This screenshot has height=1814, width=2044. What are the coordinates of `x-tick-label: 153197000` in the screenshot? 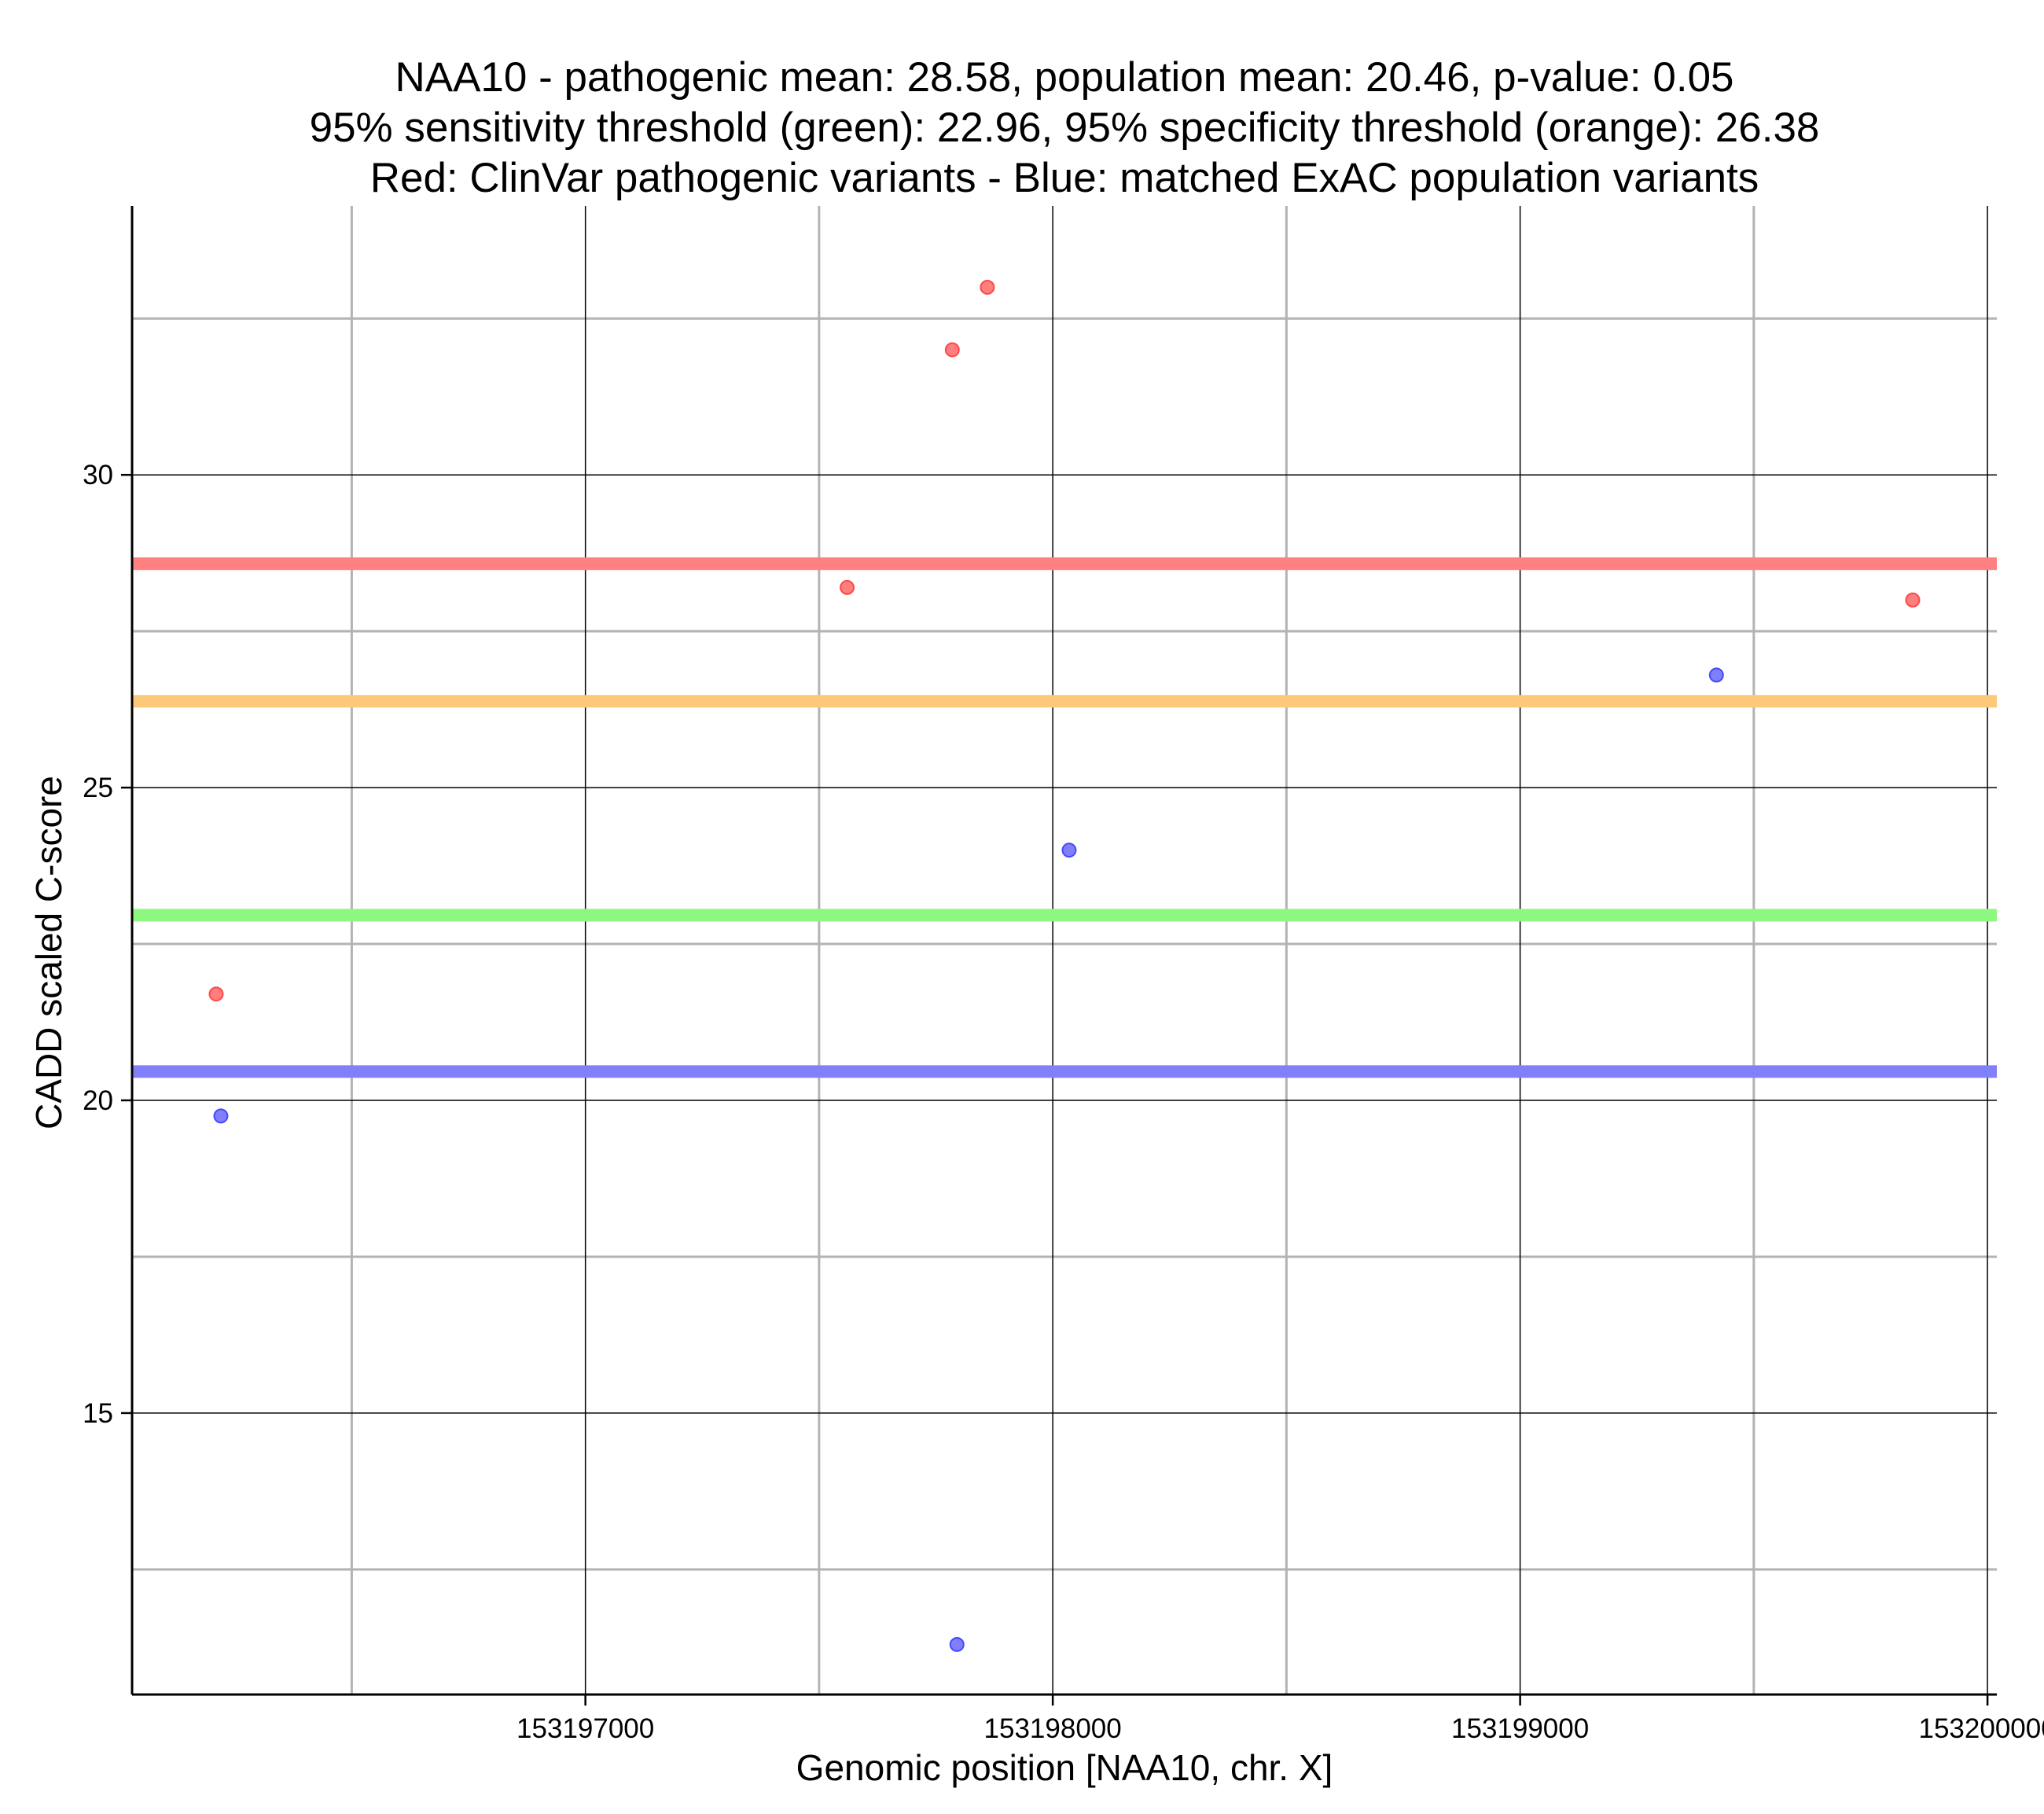 It's located at (585, 1728).